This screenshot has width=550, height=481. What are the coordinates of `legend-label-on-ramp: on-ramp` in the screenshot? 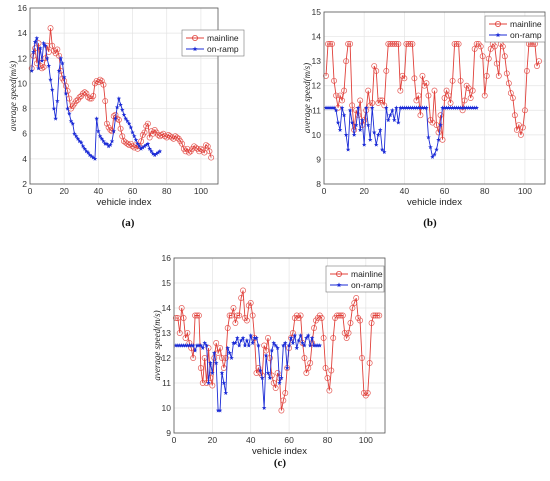 It's located at (367, 285).